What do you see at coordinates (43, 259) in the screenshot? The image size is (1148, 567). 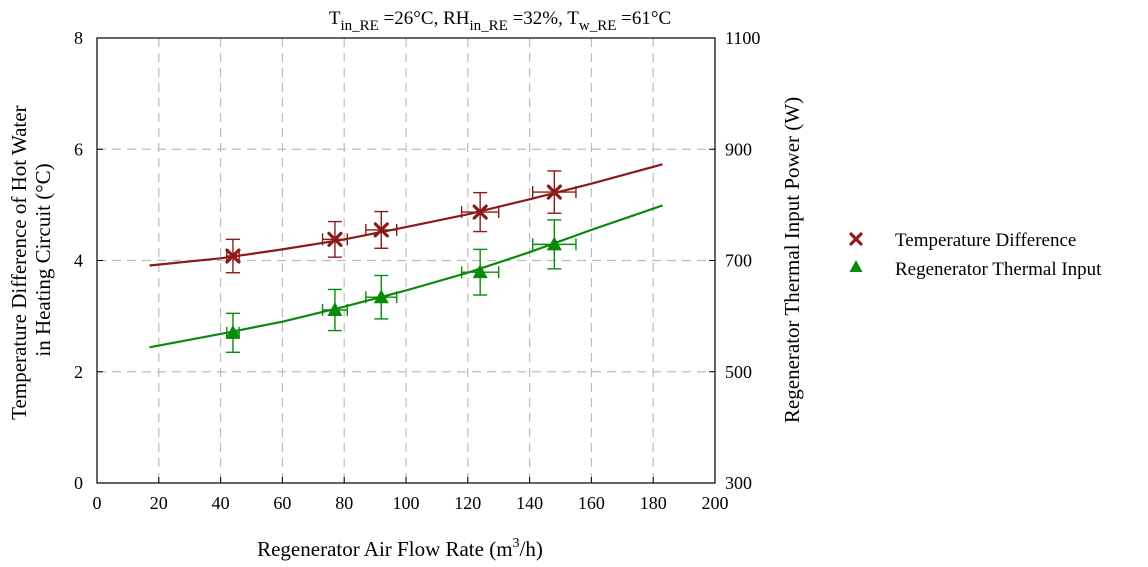 I see `left-axis-title-line2: in Heating Circuit (°C)` at bounding box center [43, 259].